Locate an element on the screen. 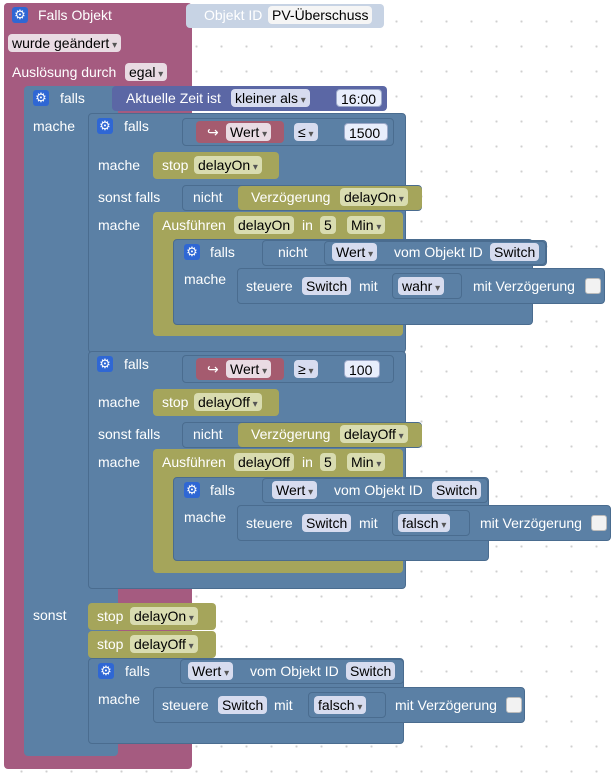  else-vom-label: vom Objekt ID is located at coordinates (294, 671).